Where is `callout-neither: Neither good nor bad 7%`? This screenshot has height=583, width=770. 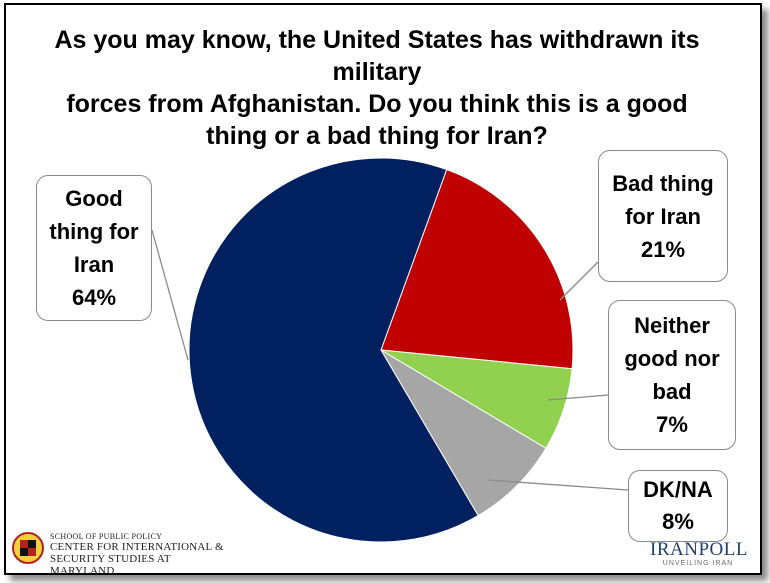 callout-neither: Neither good nor bad 7% is located at coordinates (672, 375).